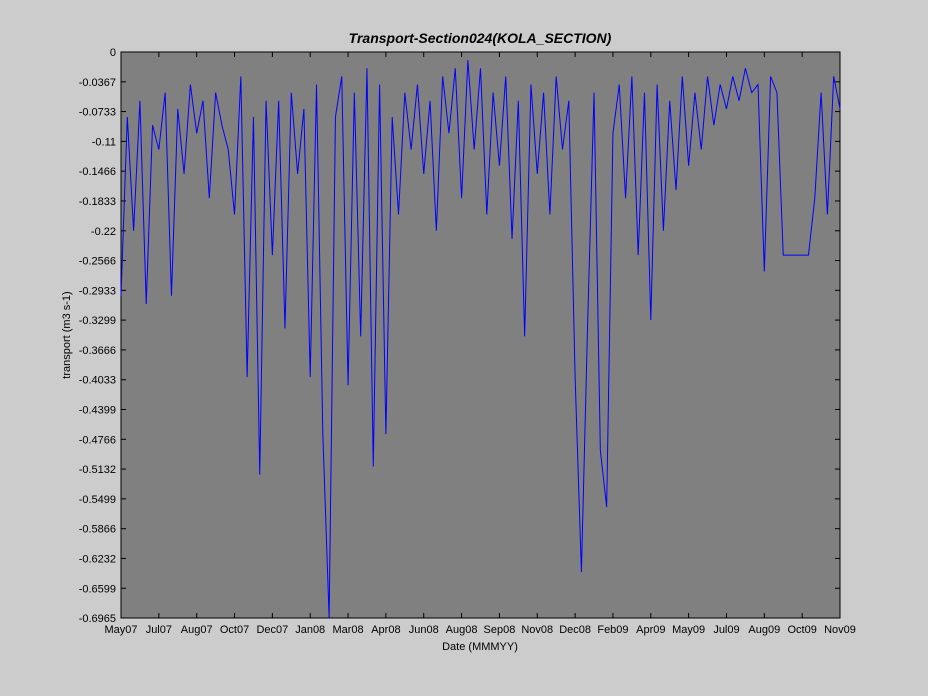 The image size is (928, 696). I want to click on x-tick-label: Sep08, so click(500, 630).